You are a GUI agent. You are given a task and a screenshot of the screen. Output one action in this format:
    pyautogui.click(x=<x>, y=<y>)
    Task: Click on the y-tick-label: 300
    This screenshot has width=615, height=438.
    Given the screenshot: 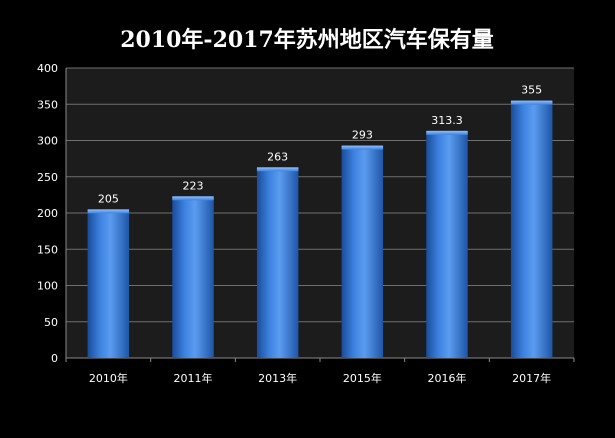 What is the action you would take?
    pyautogui.click(x=47, y=141)
    